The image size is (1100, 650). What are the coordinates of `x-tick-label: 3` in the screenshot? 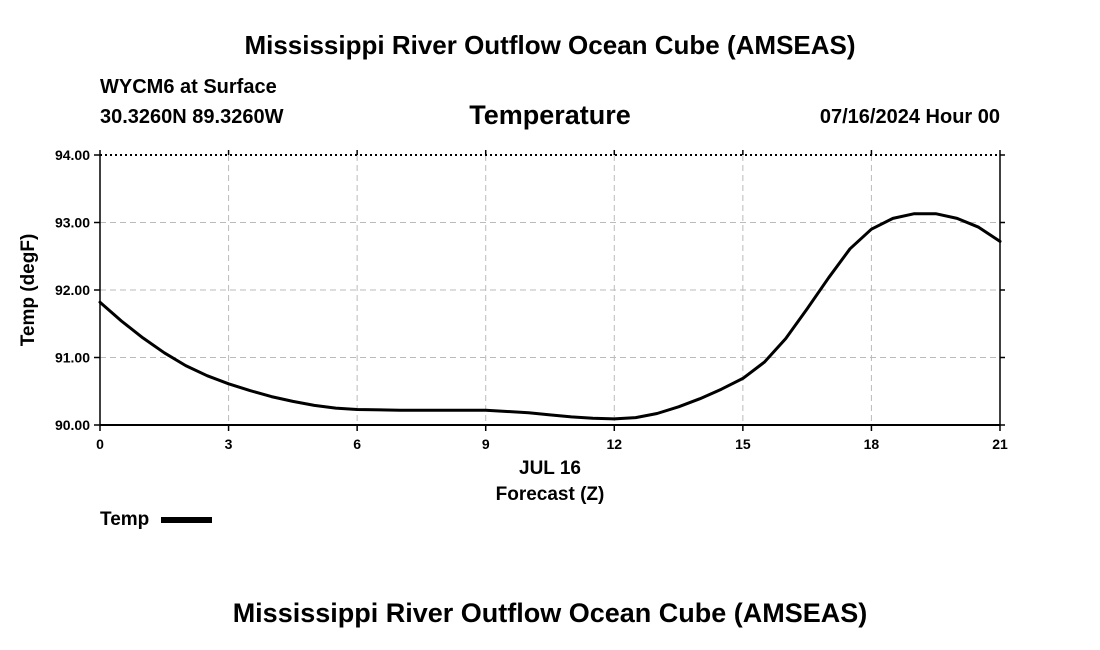 It's located at (229, 444).